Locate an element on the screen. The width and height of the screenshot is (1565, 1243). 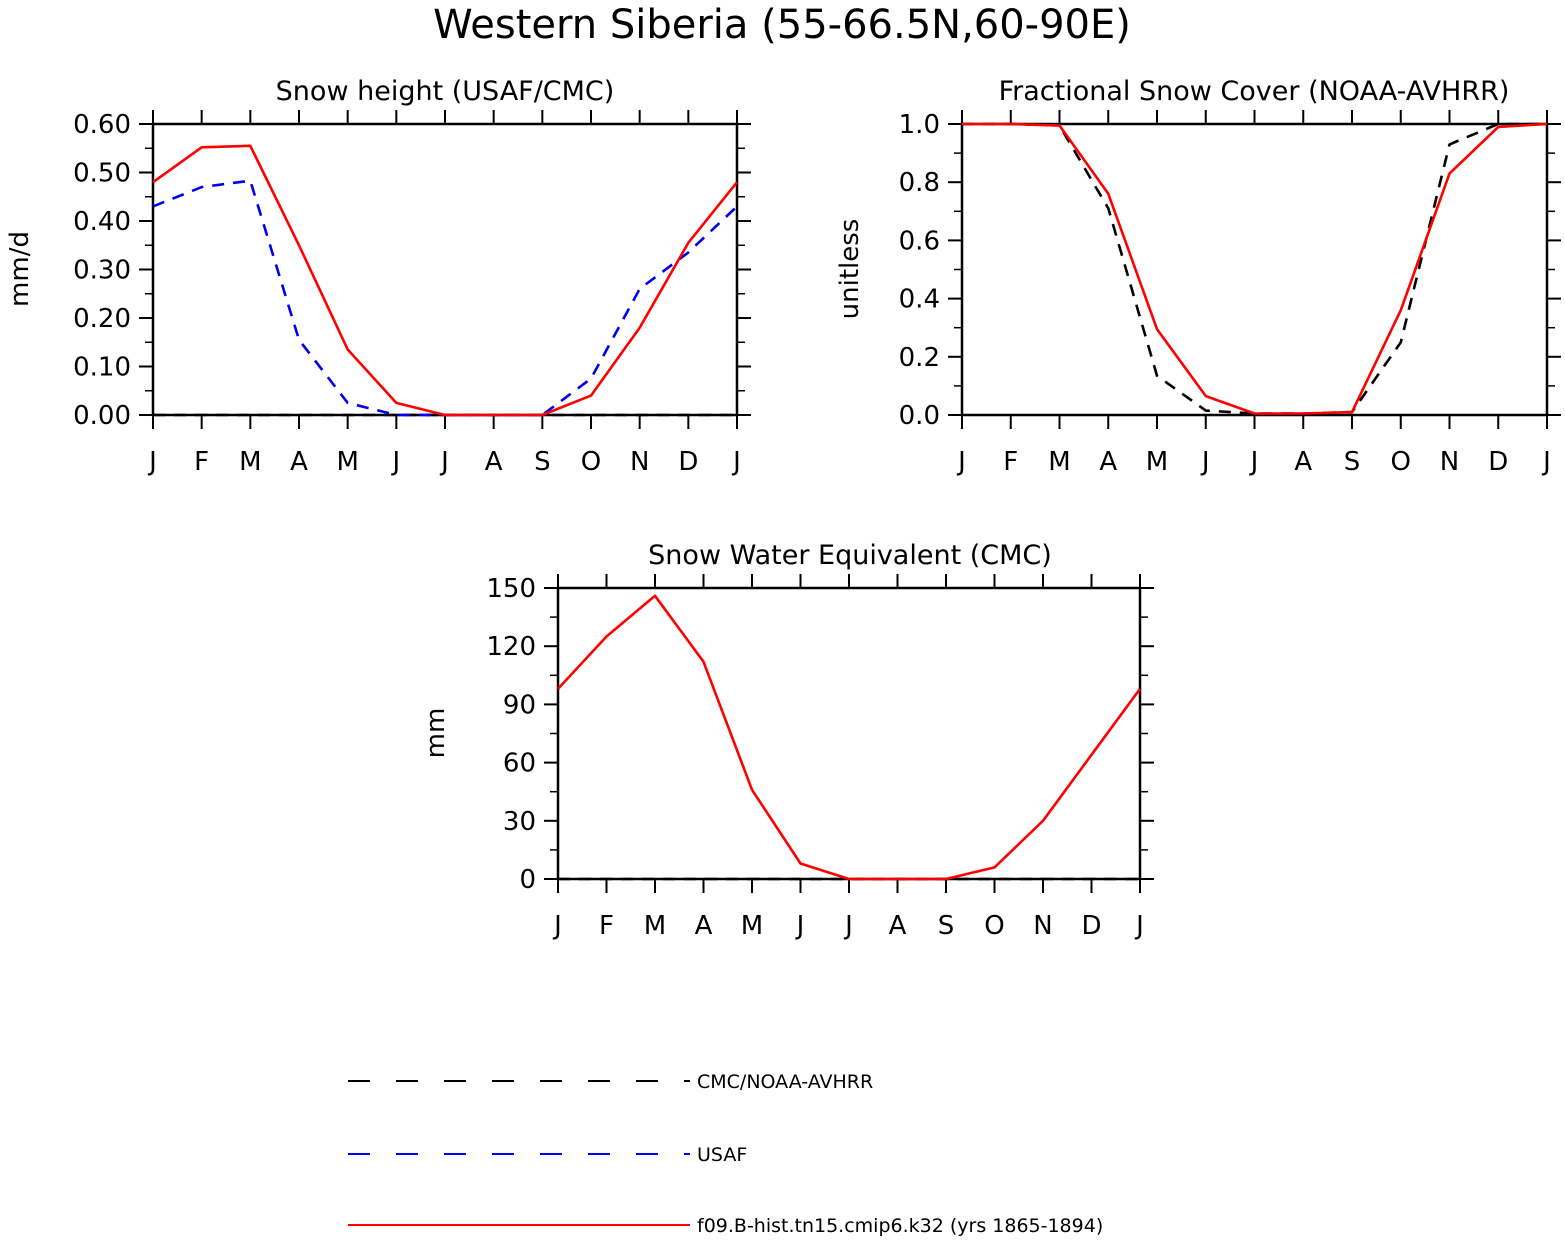
y-tick-label: 1.0 is located at coordinates (919, 125).